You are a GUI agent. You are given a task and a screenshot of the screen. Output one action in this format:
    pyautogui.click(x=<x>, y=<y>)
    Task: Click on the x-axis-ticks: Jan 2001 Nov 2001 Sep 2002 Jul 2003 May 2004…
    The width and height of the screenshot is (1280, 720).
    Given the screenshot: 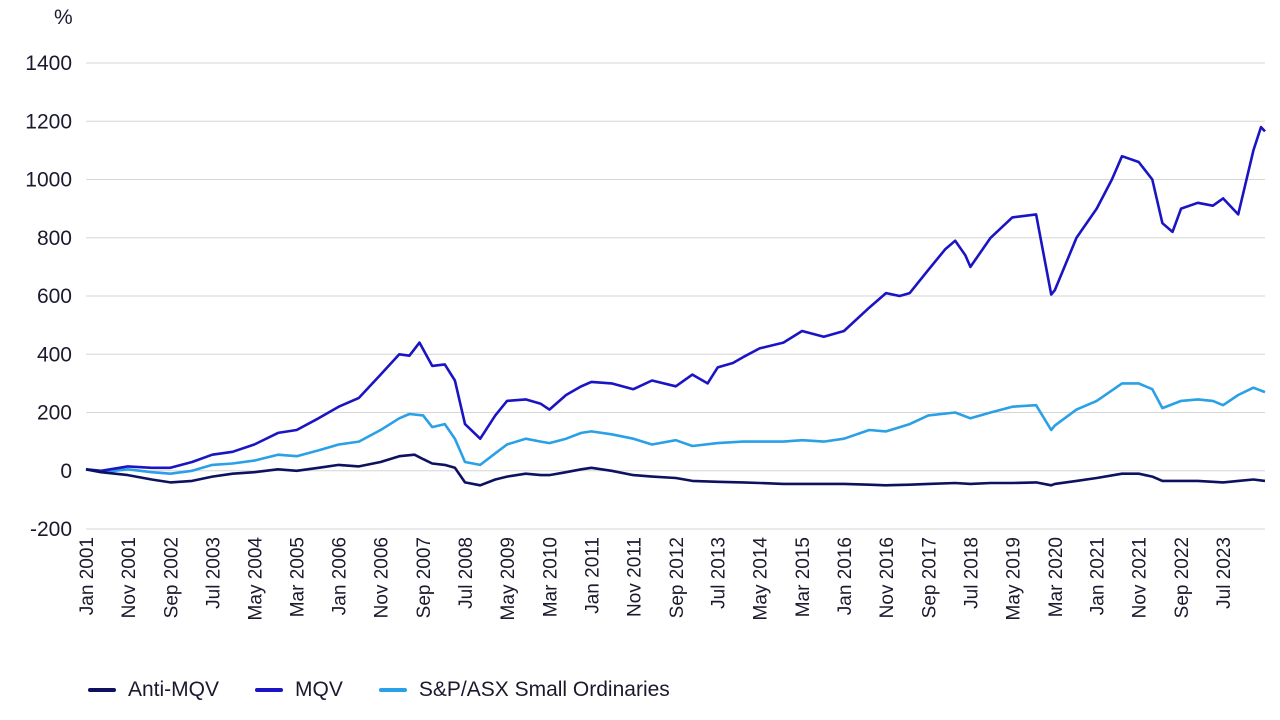 What is the action you would take?
    pyautogui.click(x=656, y=579)
    